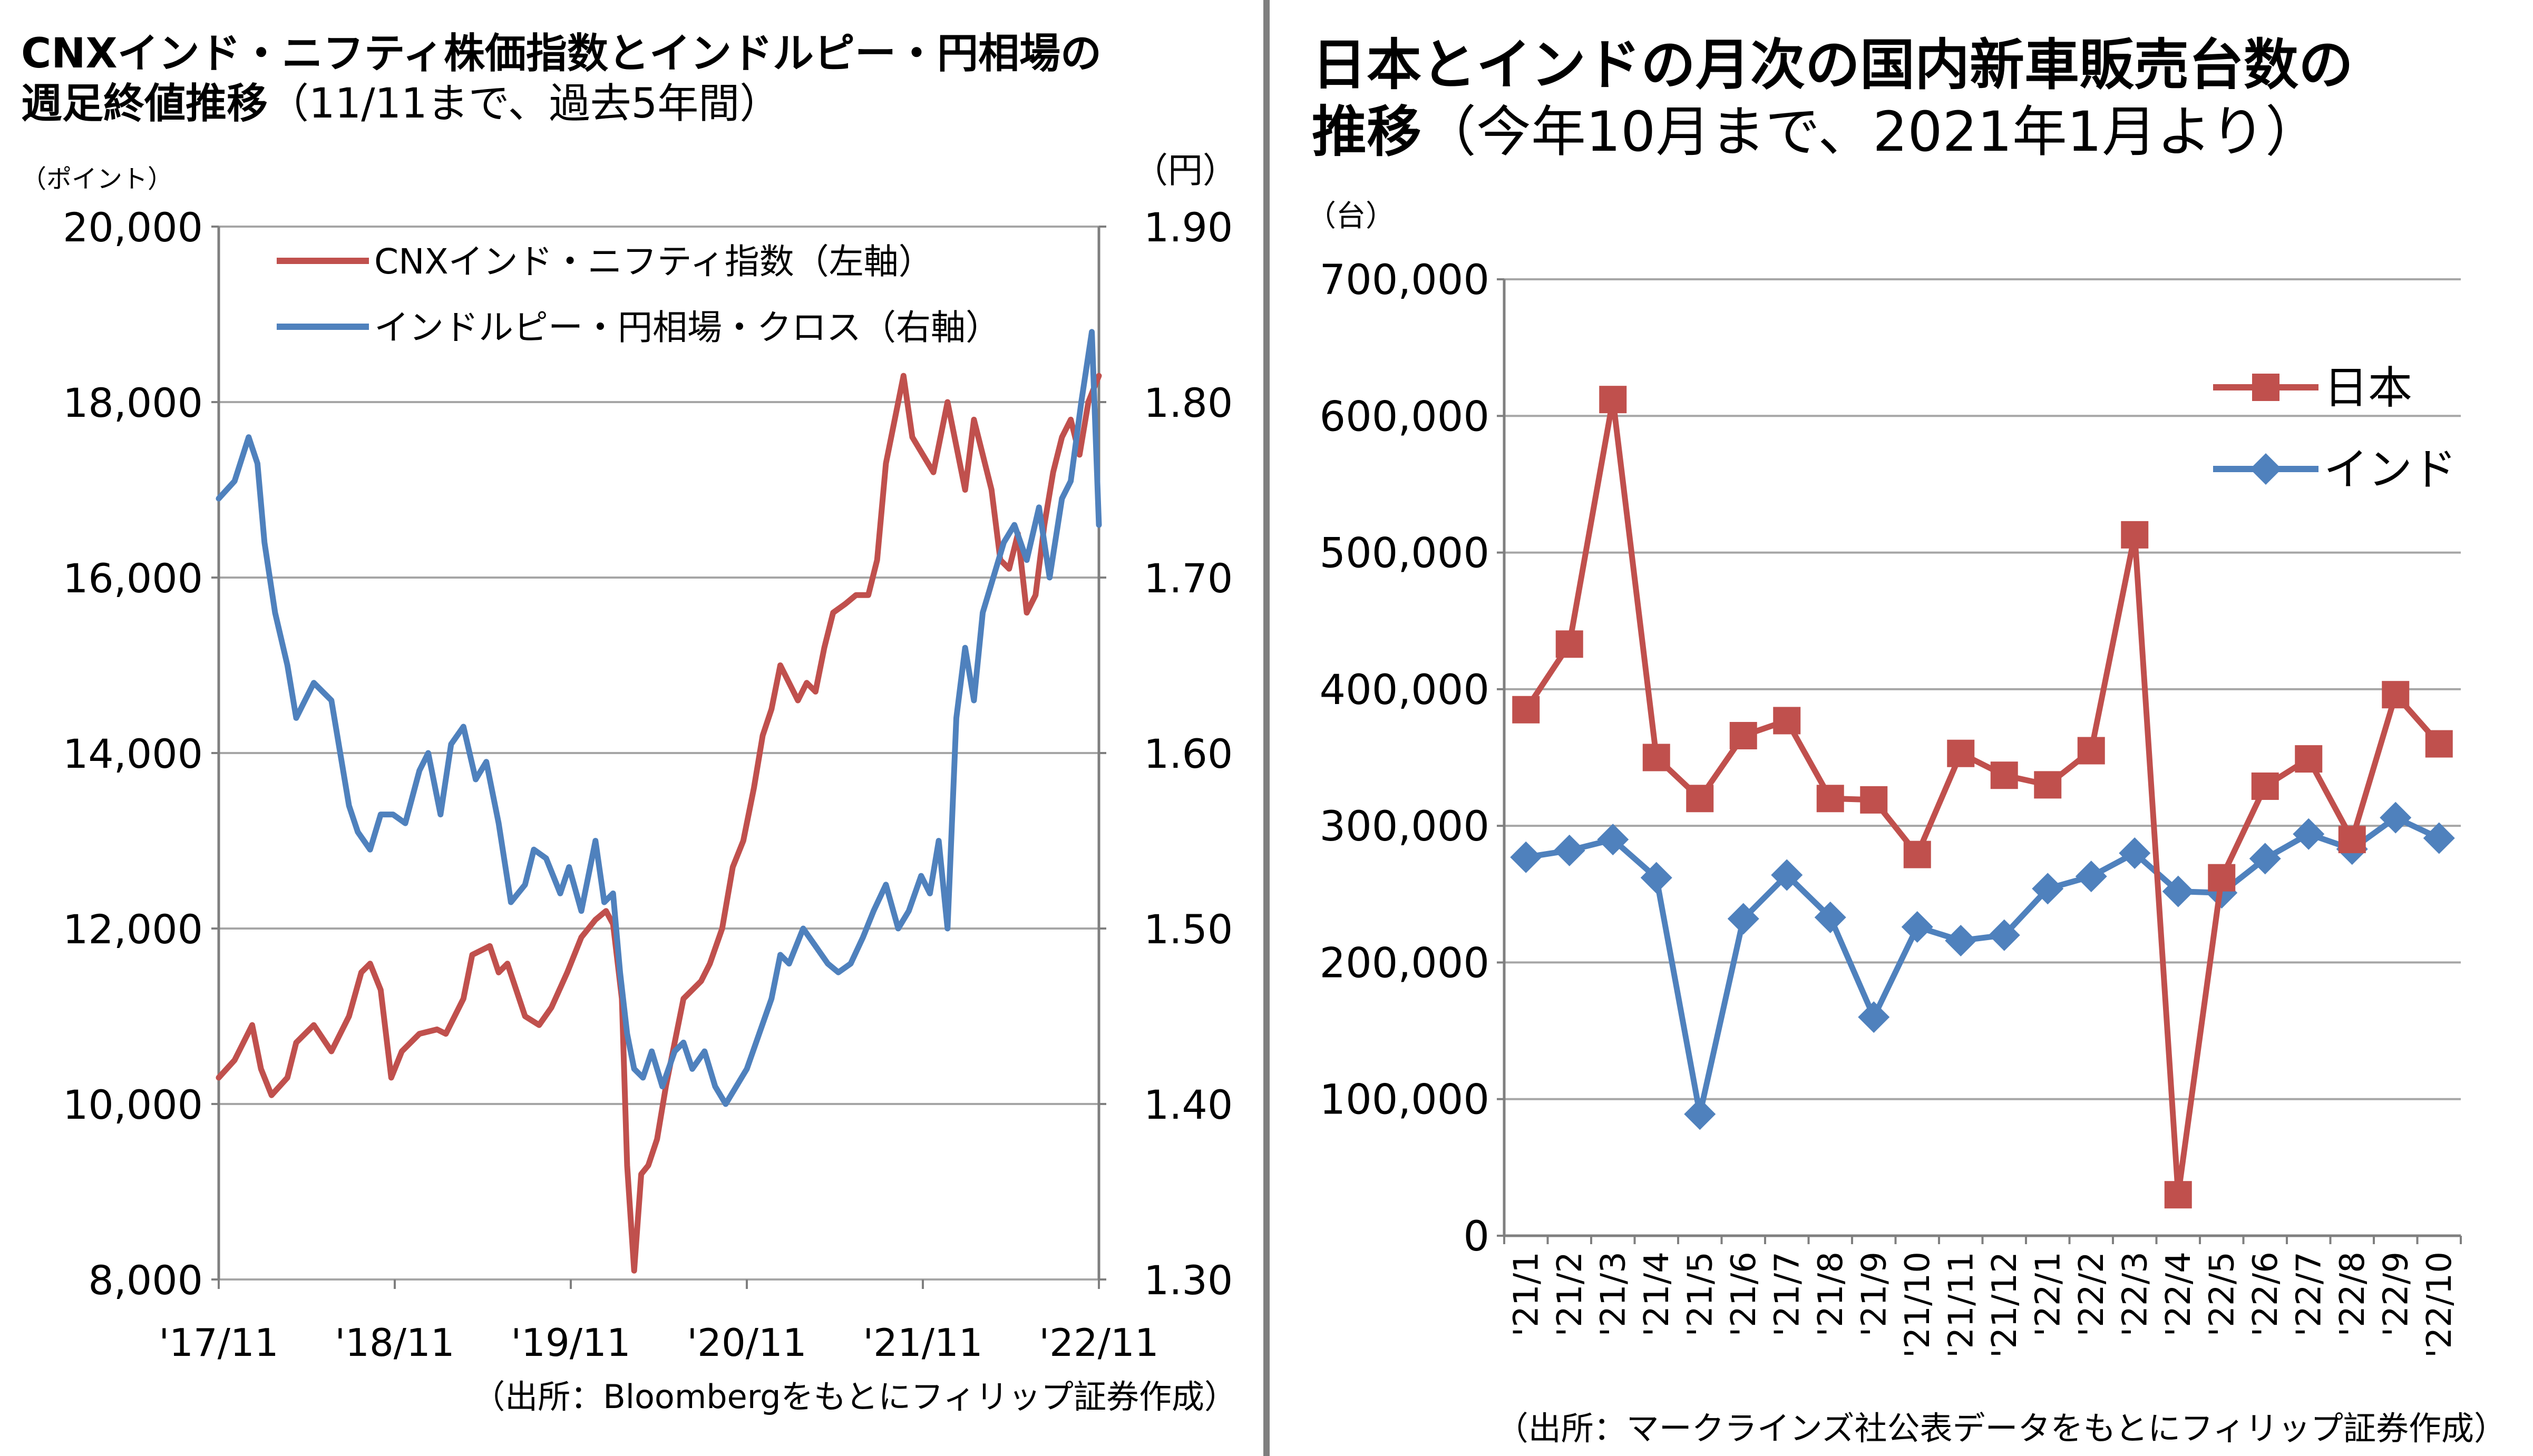 The width and height of the screenshot is (2533, 1456). I want to click on x-tick-label: '21/1, so click(1526, 1294).